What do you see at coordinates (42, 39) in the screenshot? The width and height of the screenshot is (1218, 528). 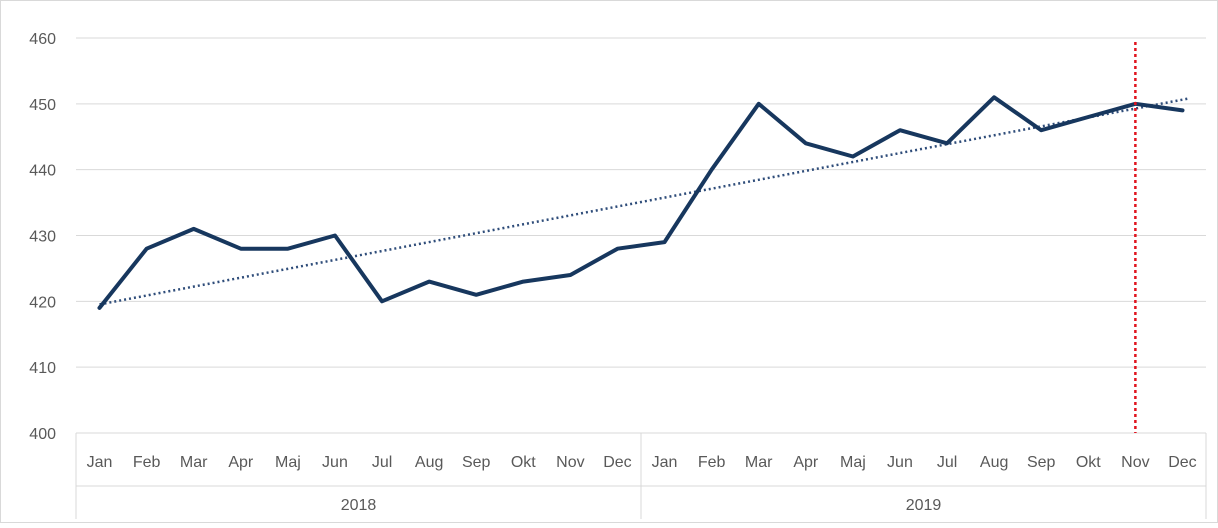 I see `y-tick-label: 460` at bounding box center [42, 39].